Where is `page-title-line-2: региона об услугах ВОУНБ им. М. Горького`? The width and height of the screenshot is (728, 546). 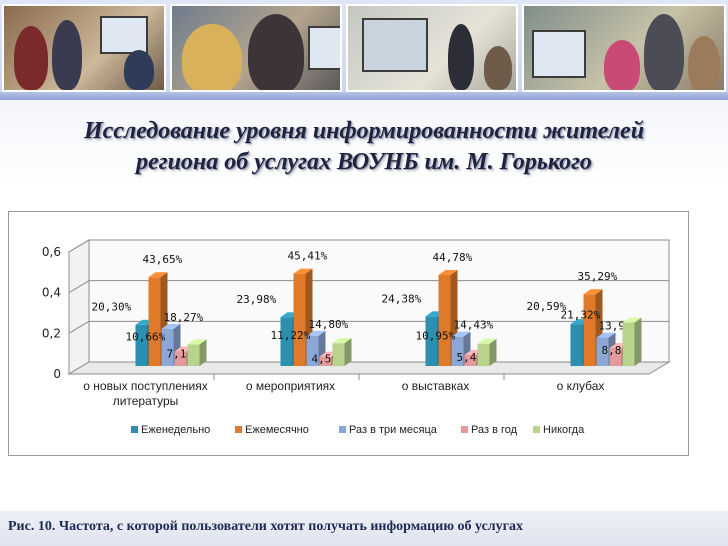 page-title-line-2: региона об услугах ВОУНБ им. М. Горького is located at coordinates (364, 162).